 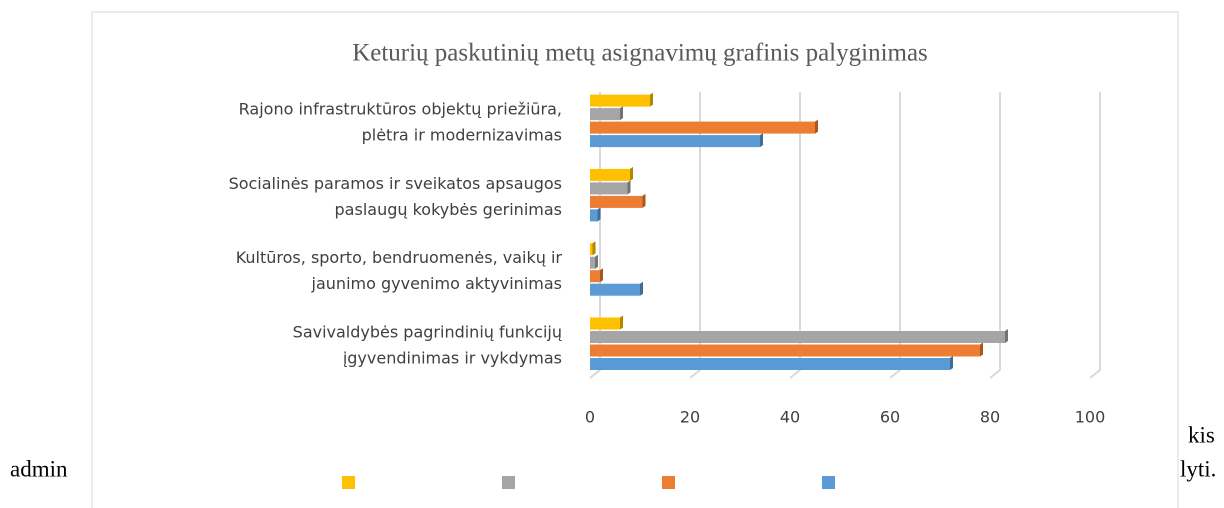 I want to click on doc-text: kis, so click(x=1201, y=434).